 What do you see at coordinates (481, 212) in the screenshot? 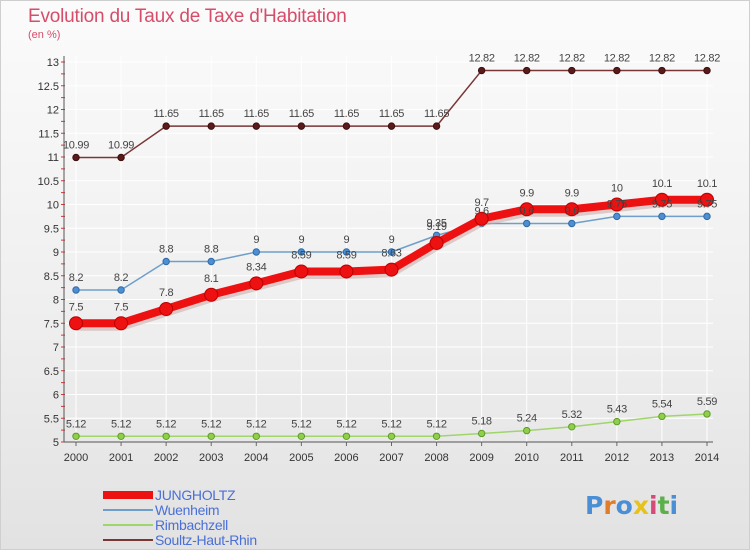
I see `data-label-wuenheim: 9.6` at bounding box center [481, 212].